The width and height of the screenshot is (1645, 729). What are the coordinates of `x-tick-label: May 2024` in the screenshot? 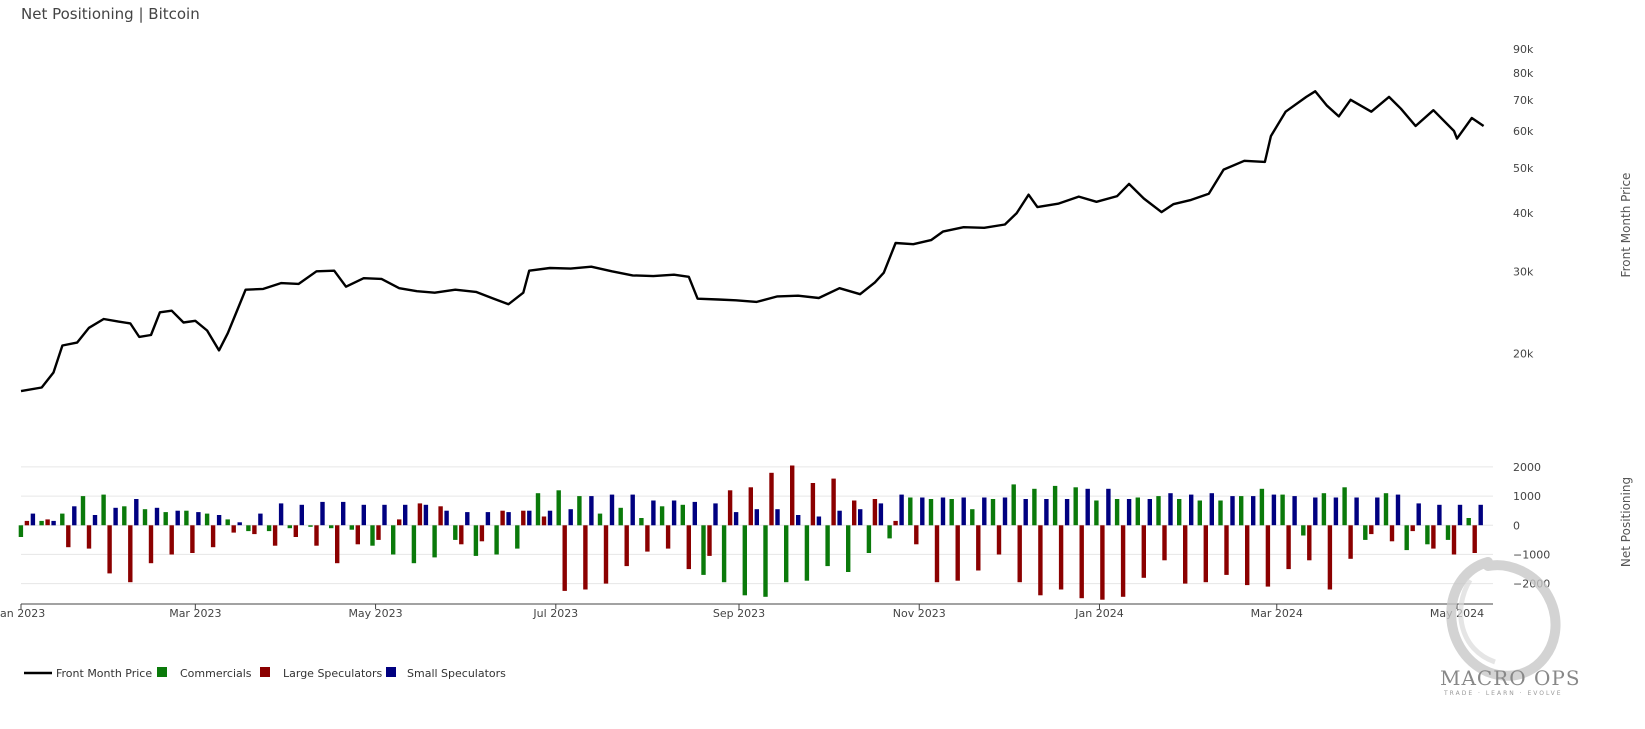 It's located at (1457, 613).